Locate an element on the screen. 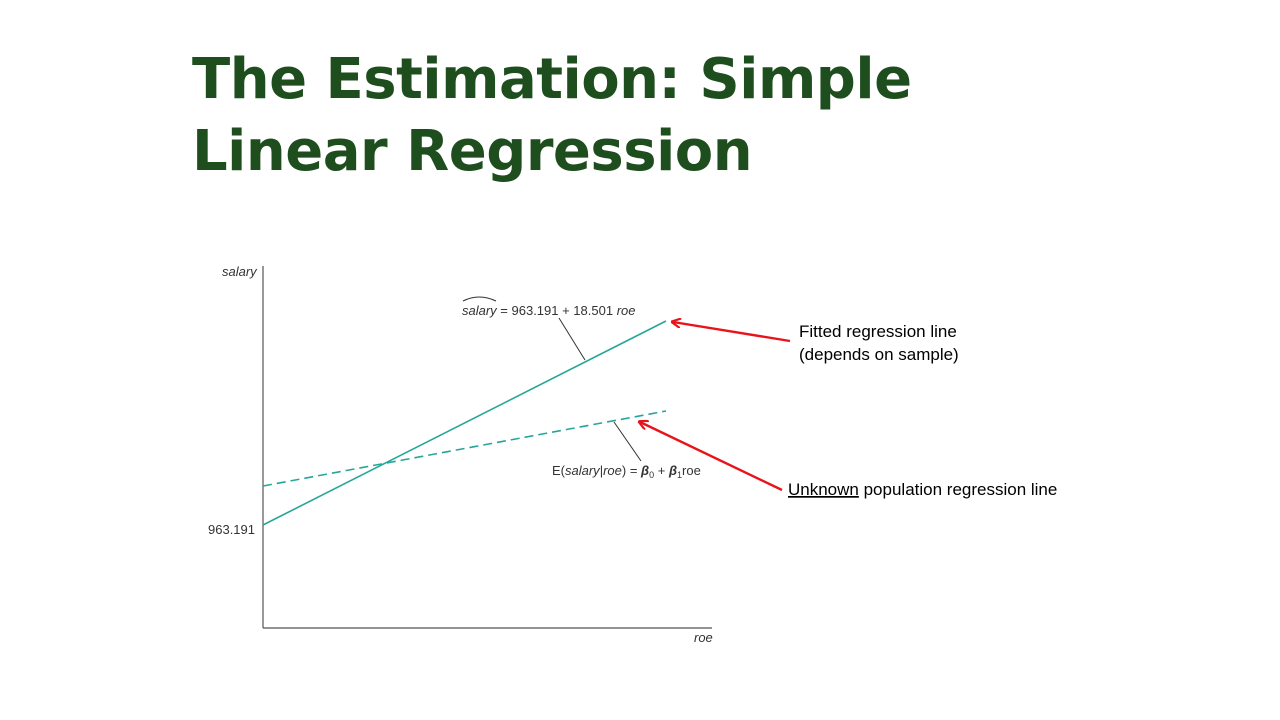 The width and height of the screenshot is (1280, 720). population-note: Unknown population regression line is located at coordinates (922, 489).